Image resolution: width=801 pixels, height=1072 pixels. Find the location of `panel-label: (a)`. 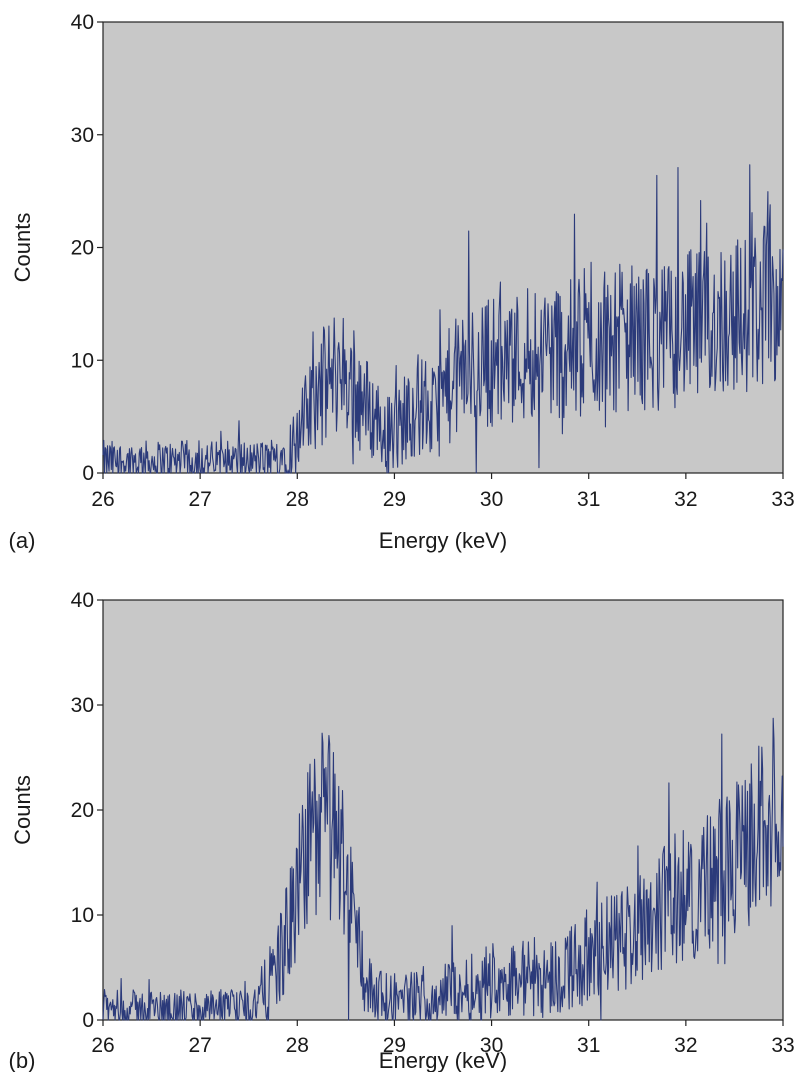

panel-label: (a) is located at coordinates (22, 540).